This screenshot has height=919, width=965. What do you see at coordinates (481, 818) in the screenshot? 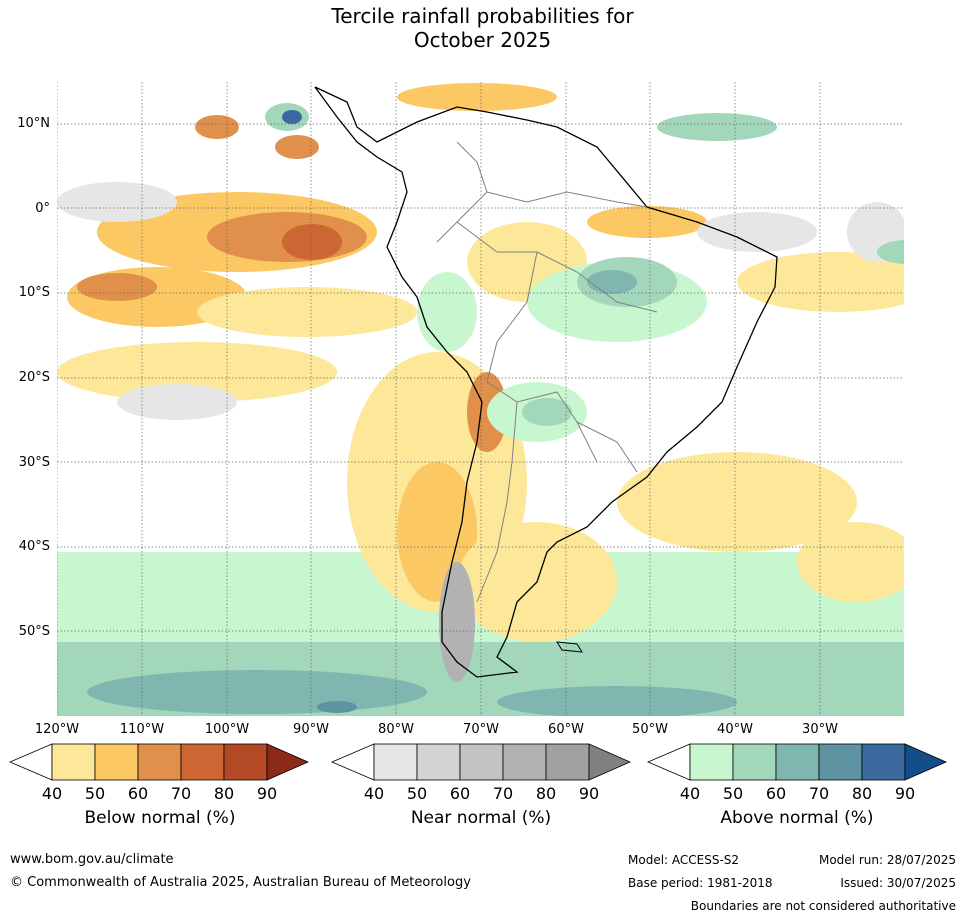
I see `colorbar-near-title: Near normal (%)` at bounding box center [481, 818].